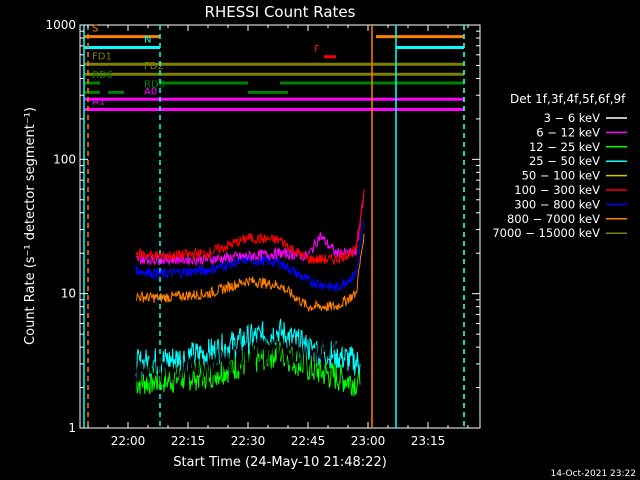  Describe the element at coordinates (102, 56) in the screenshot. I see `flag-label: FD1` at that location.